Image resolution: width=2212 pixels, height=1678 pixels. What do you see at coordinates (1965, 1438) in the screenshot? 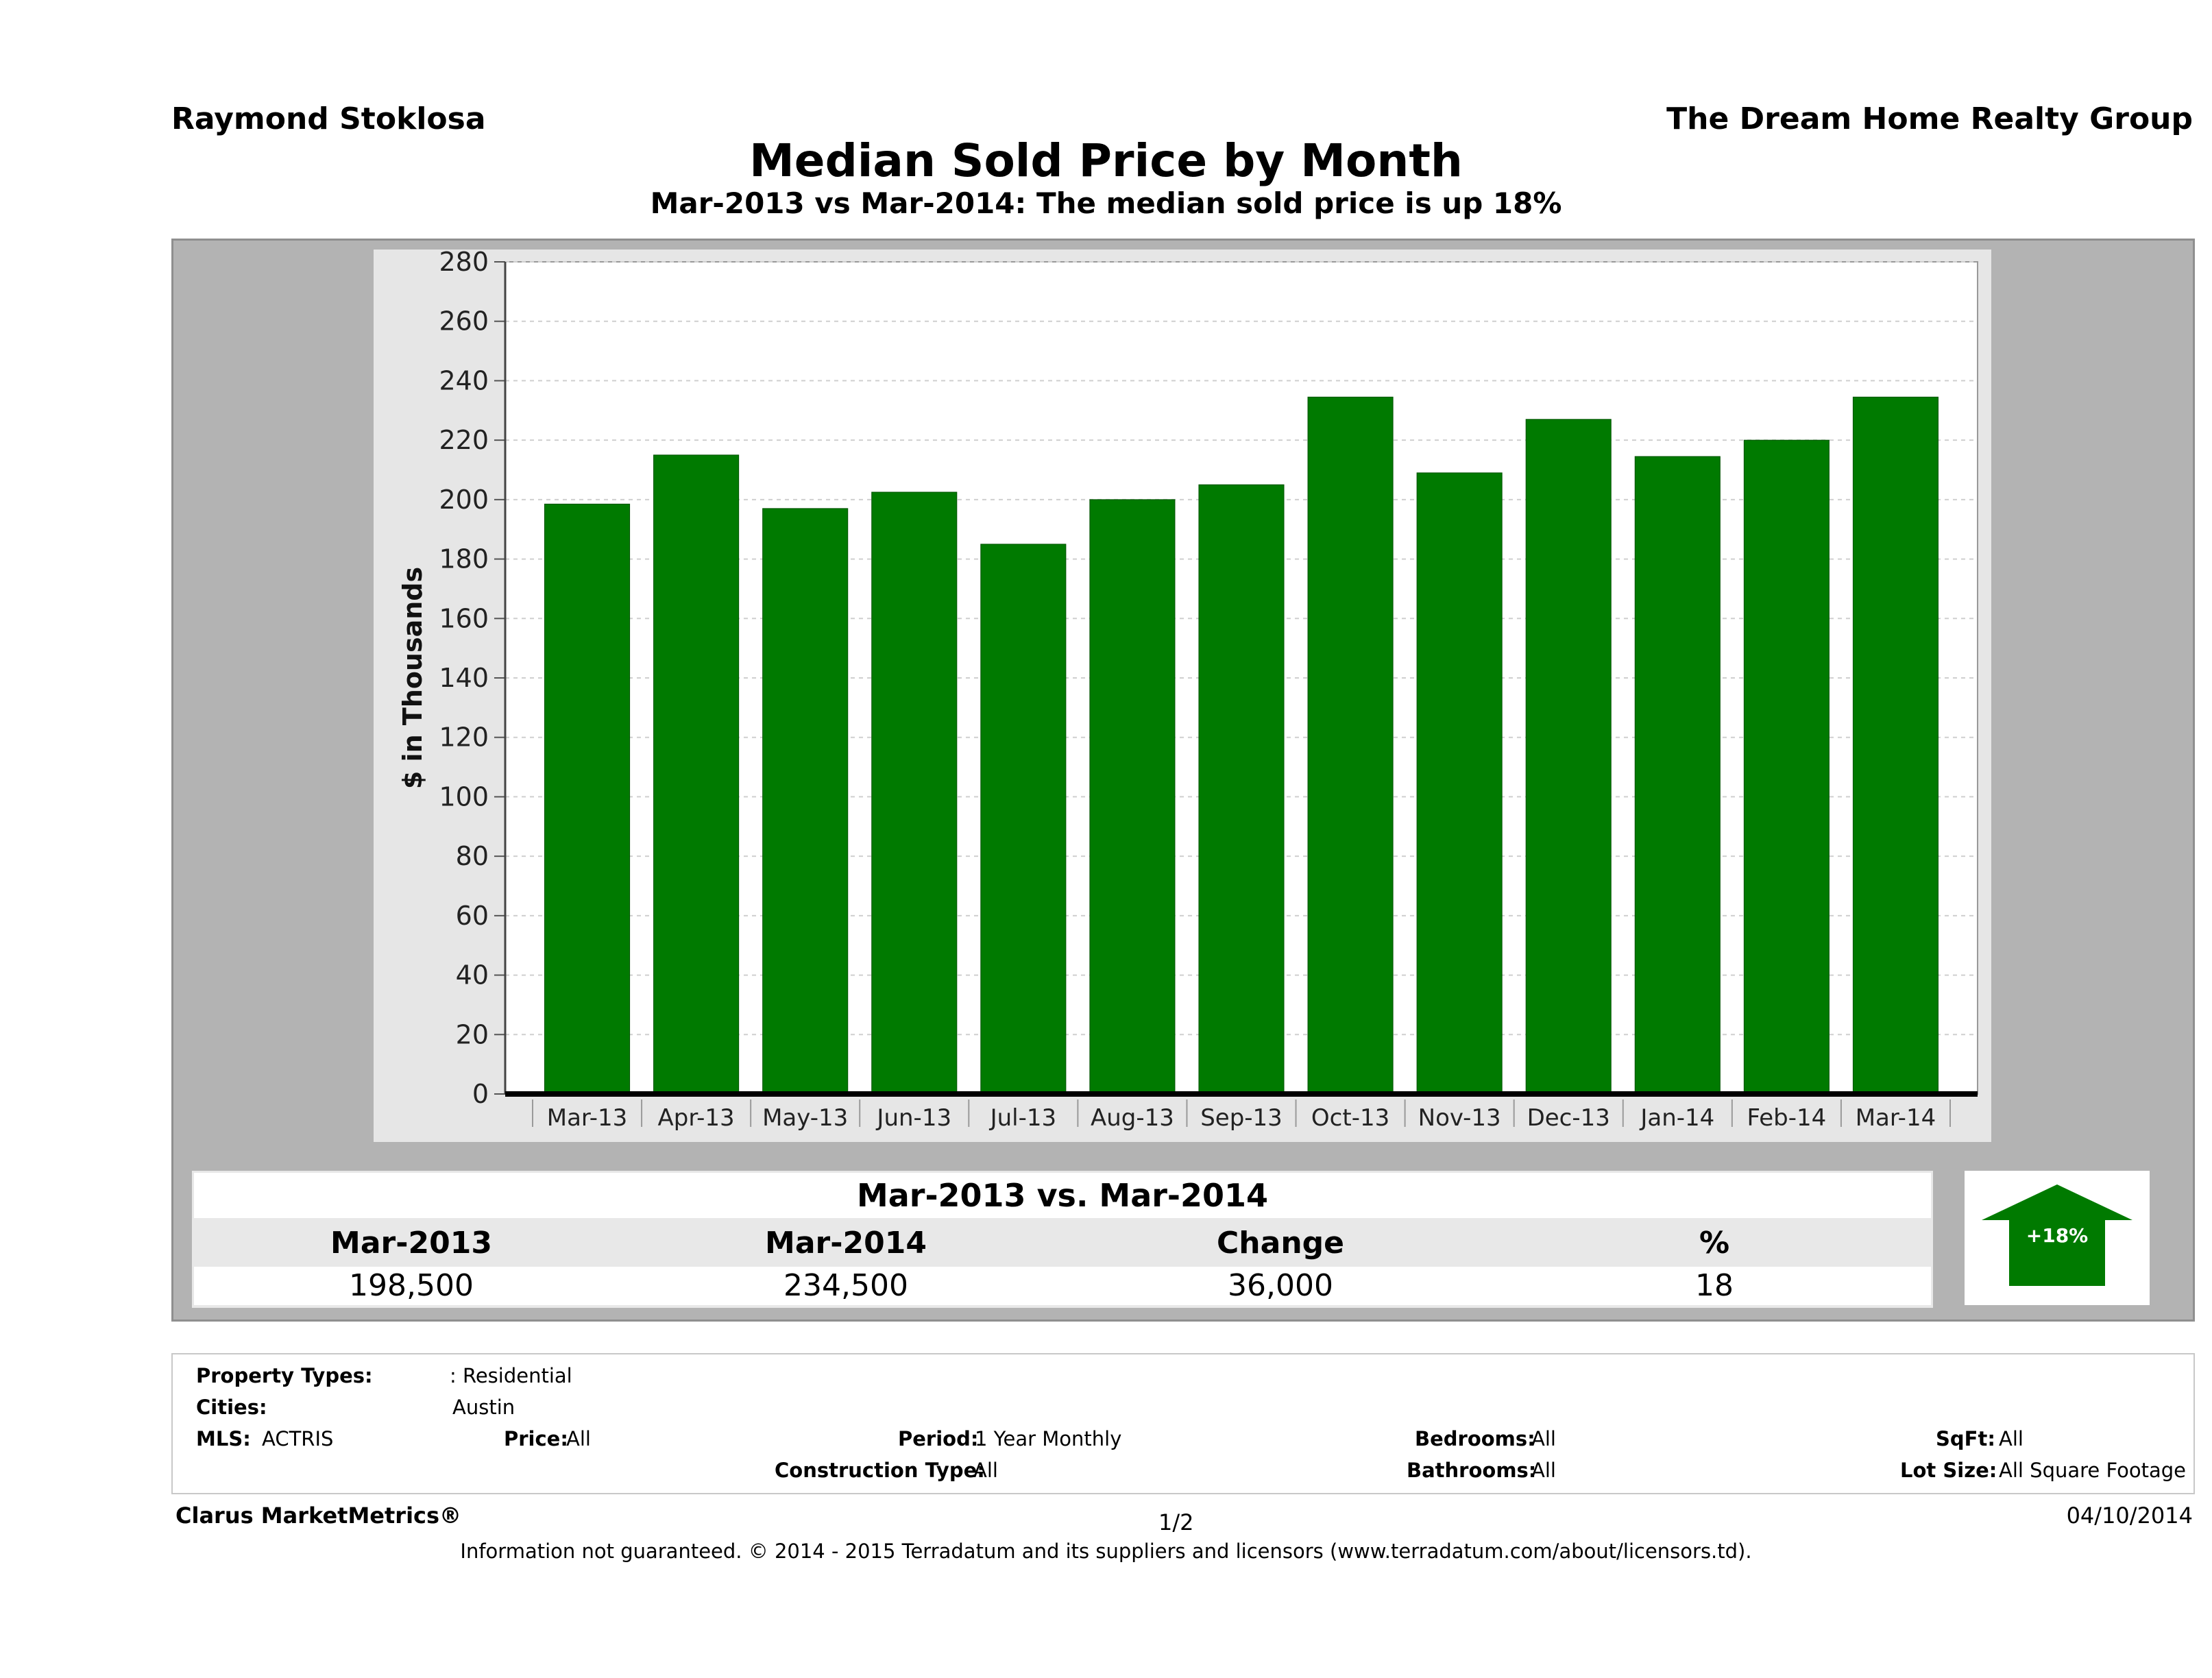
I see `sqft-label: SqFt:` at bounding box center [1965, 1438].